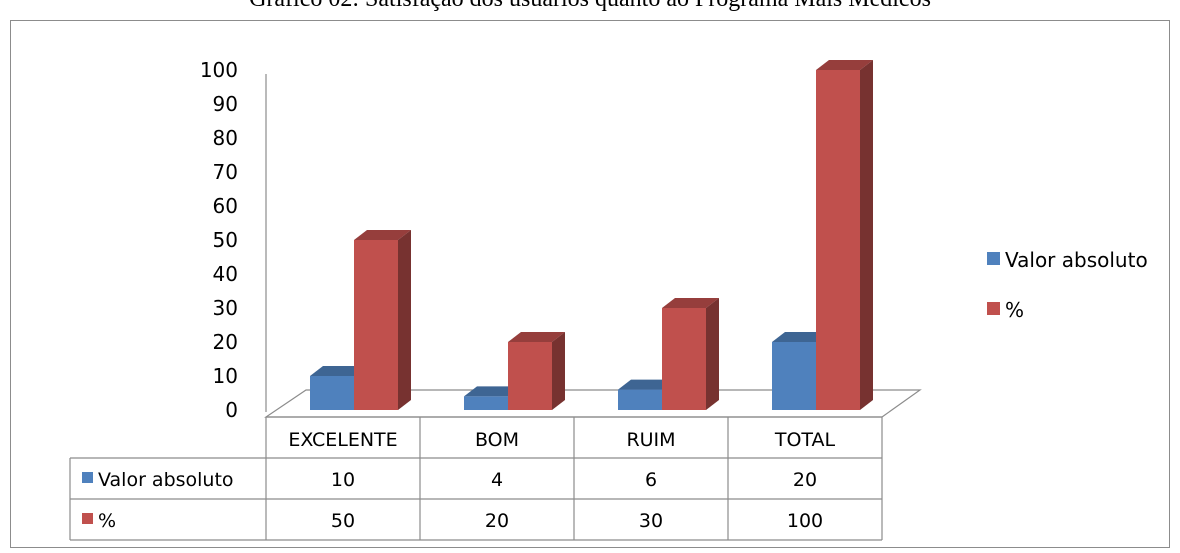  Describe the element at coordinates (1076, 260) in the screenshot. I see `legend-label: Valor absoluto` at that location.